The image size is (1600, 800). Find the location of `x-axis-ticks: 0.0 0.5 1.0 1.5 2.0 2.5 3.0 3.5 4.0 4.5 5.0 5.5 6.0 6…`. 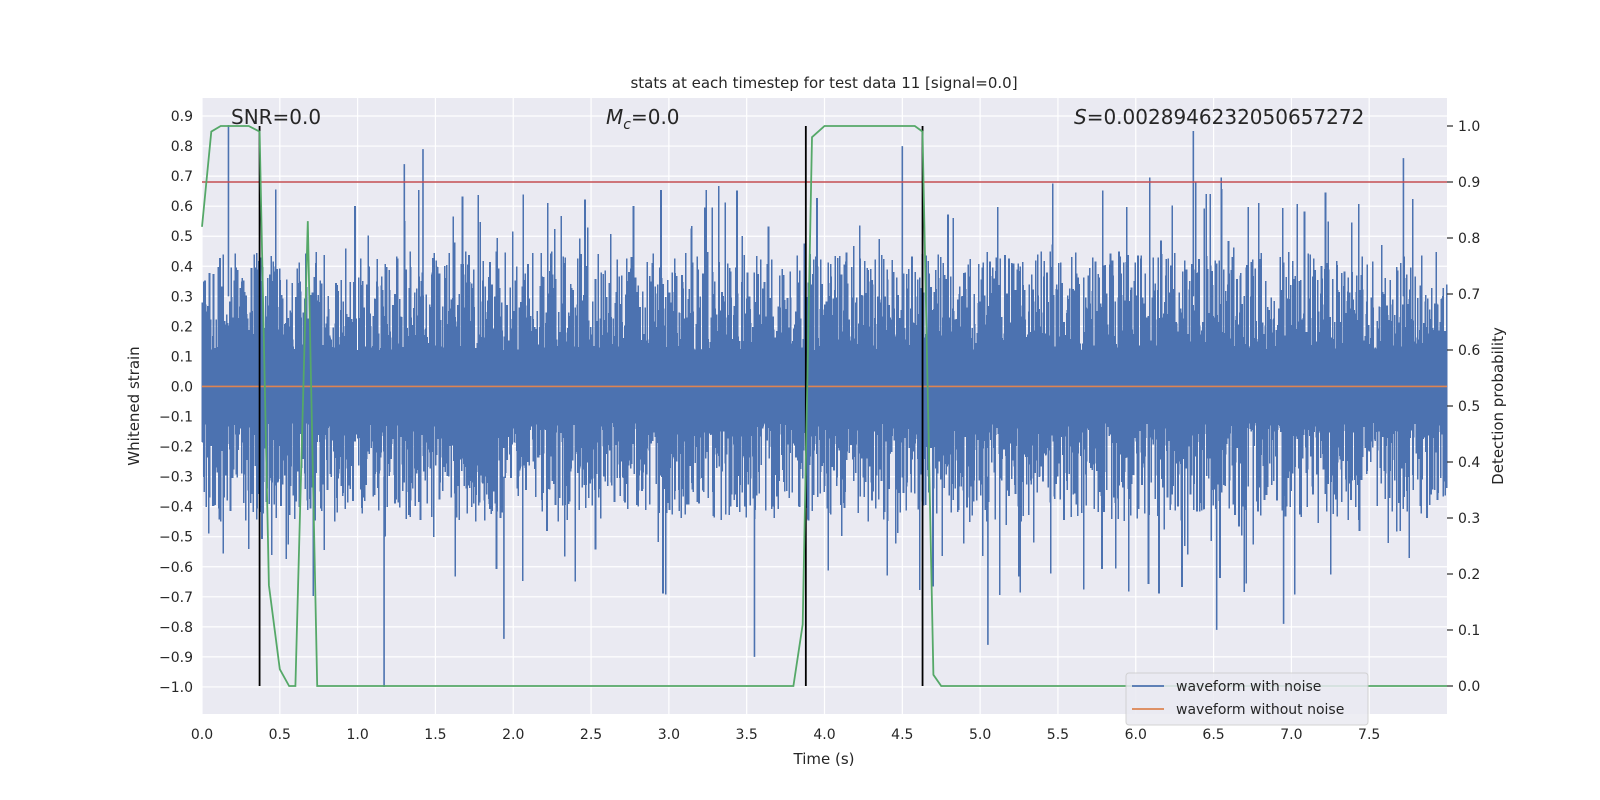

x-axis-ticks: 0.0 0.5 1.0 1.5 2.0 2.5 3.0 3.5 4.0 4.5 5.0 5.5 6.0 6… is located at coordinates (785, 735).